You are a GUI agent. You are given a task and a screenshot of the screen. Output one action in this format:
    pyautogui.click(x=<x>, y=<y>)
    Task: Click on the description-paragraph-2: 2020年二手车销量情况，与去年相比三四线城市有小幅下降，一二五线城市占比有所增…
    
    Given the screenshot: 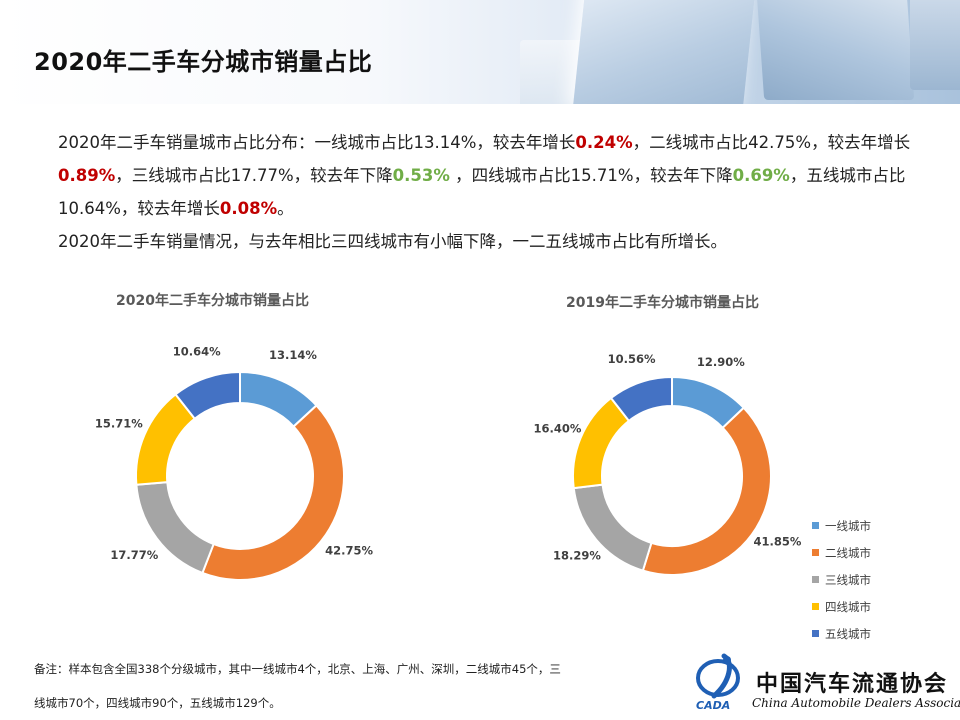 What is the action you would take?
    pyautogui.click(x=392, y=241)
    